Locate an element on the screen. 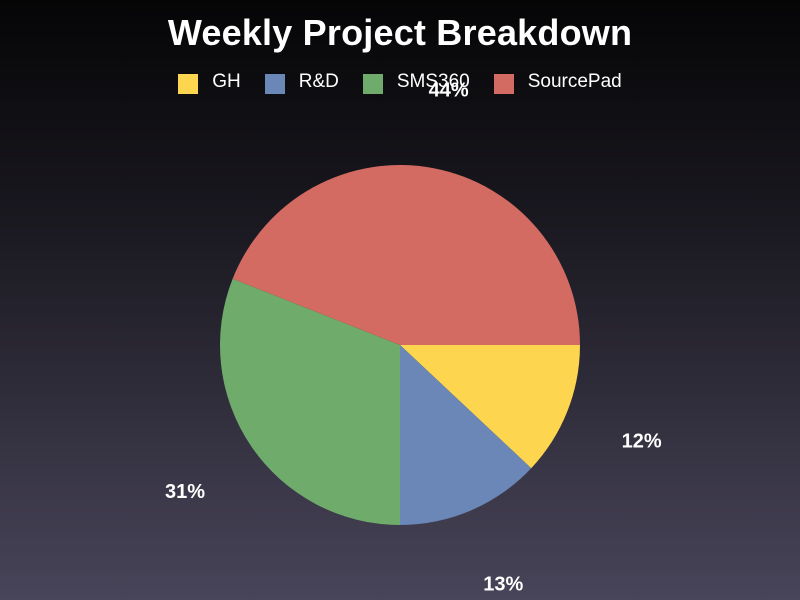 This screenshot has height=600, width=800. legend-item-sourcepad: SourcePad is located at coordinates (557, 82).